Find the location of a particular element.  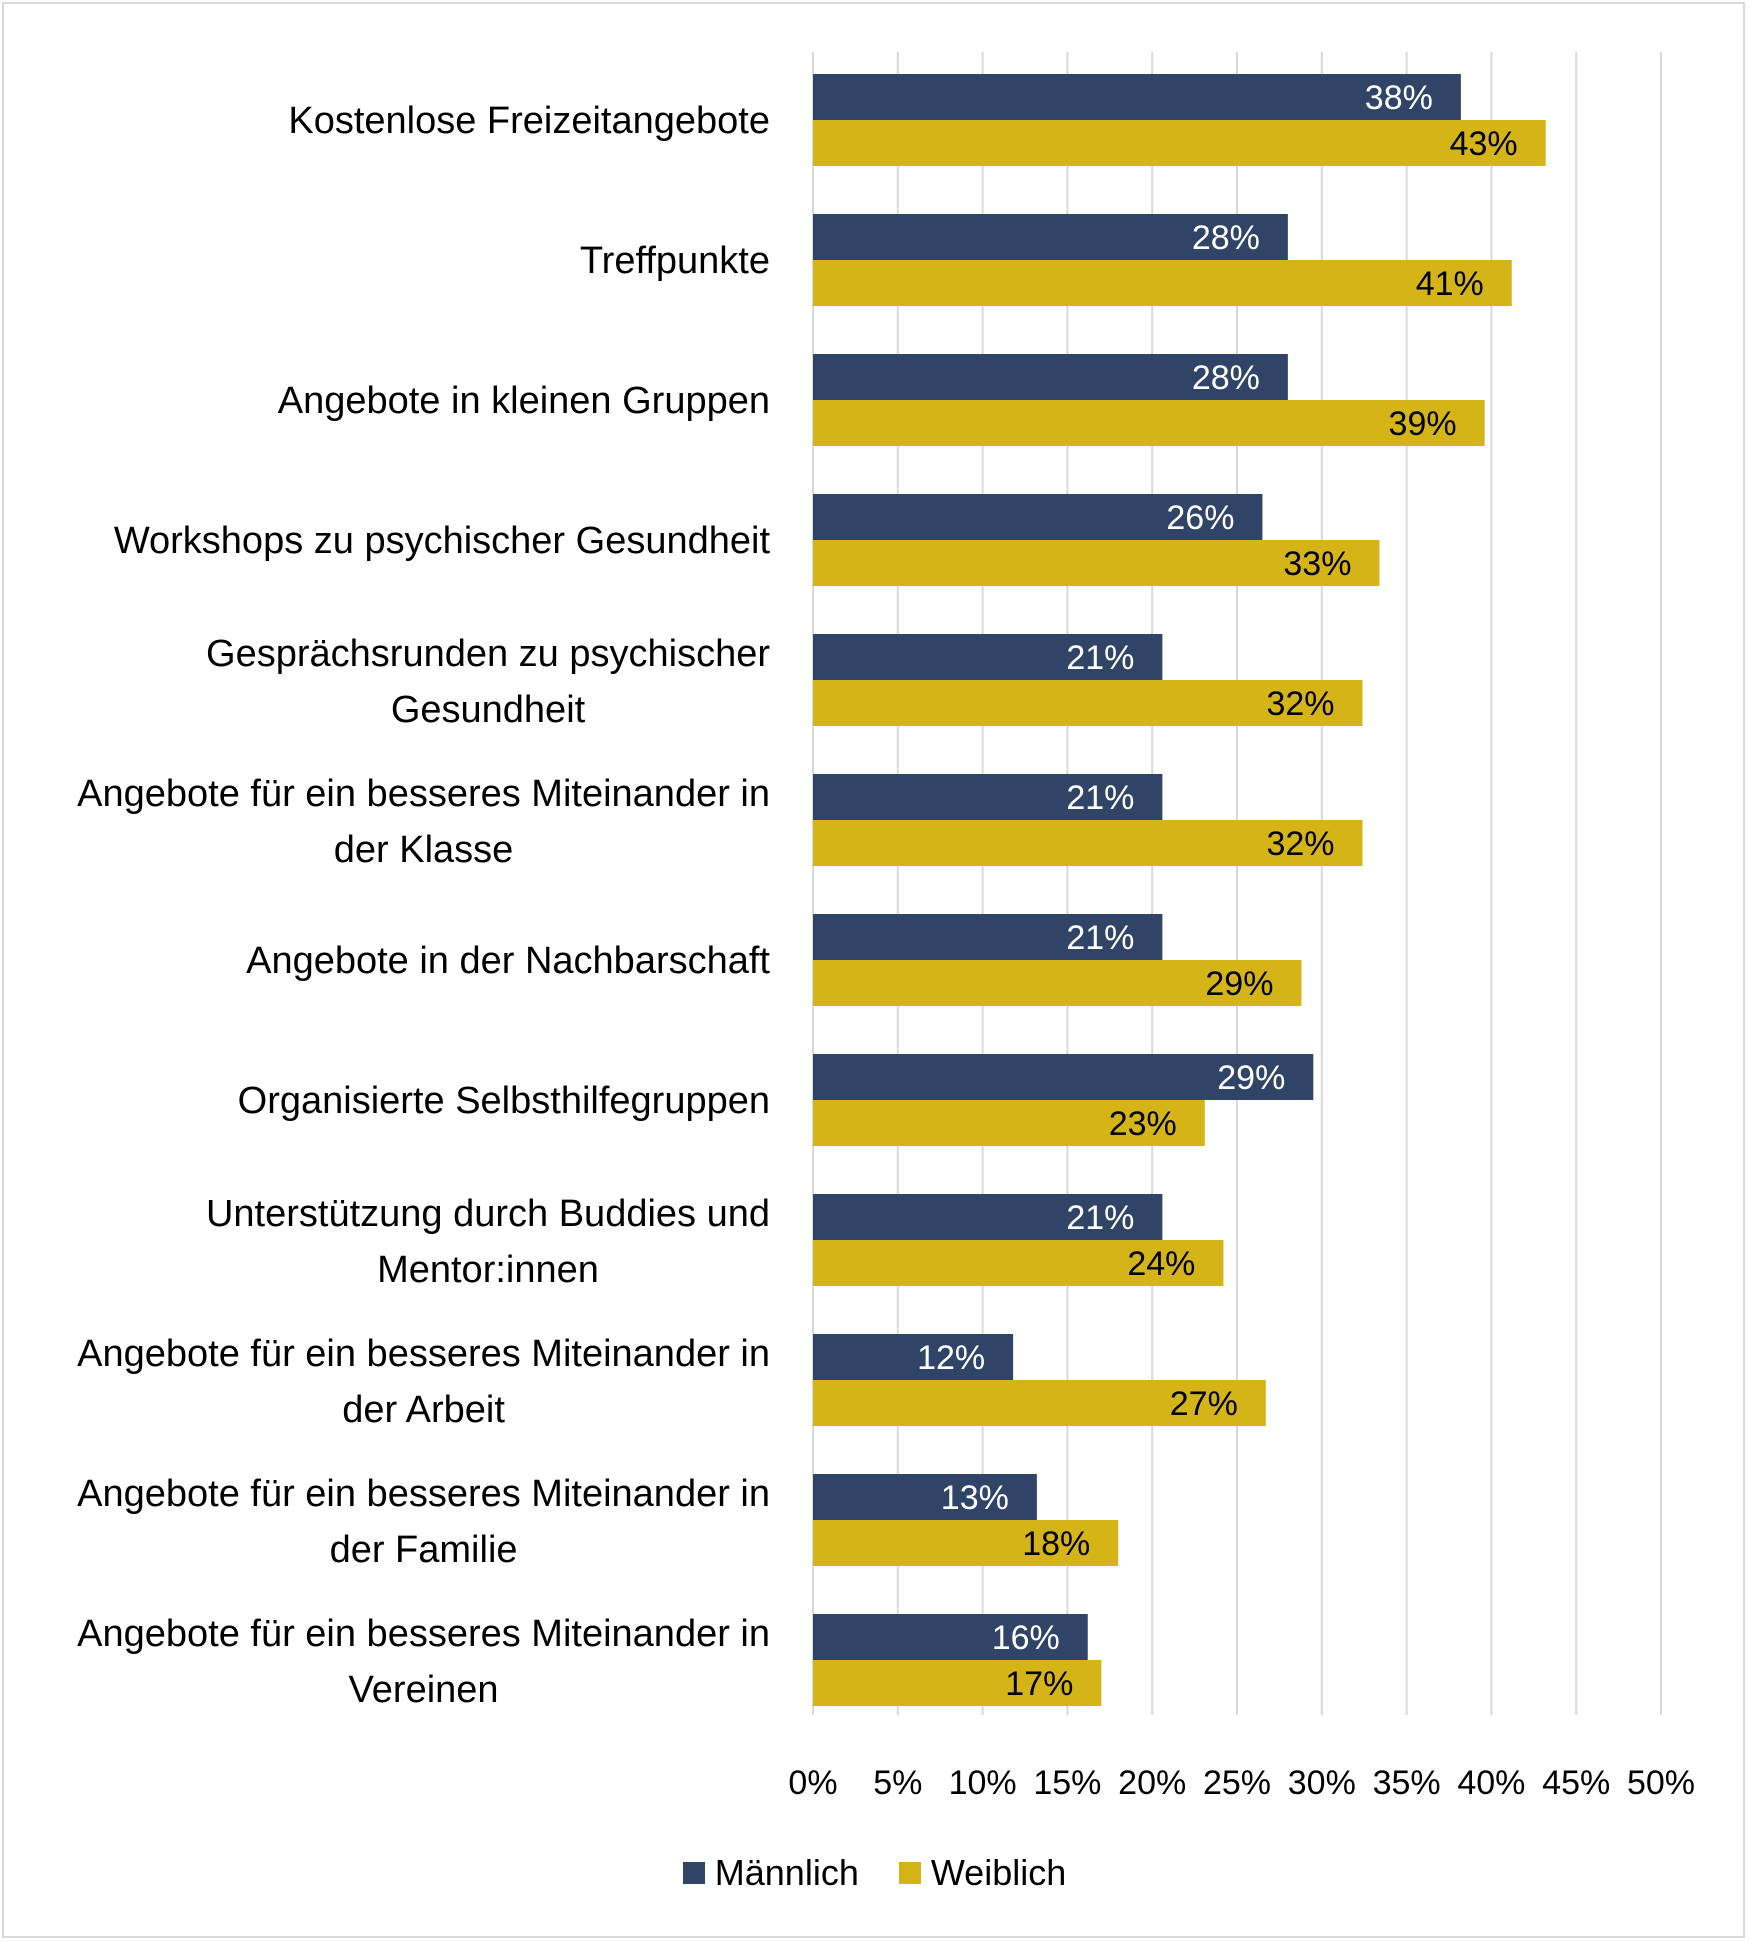

legend-swatch-weiblich is located at coordinates (909, 1873).